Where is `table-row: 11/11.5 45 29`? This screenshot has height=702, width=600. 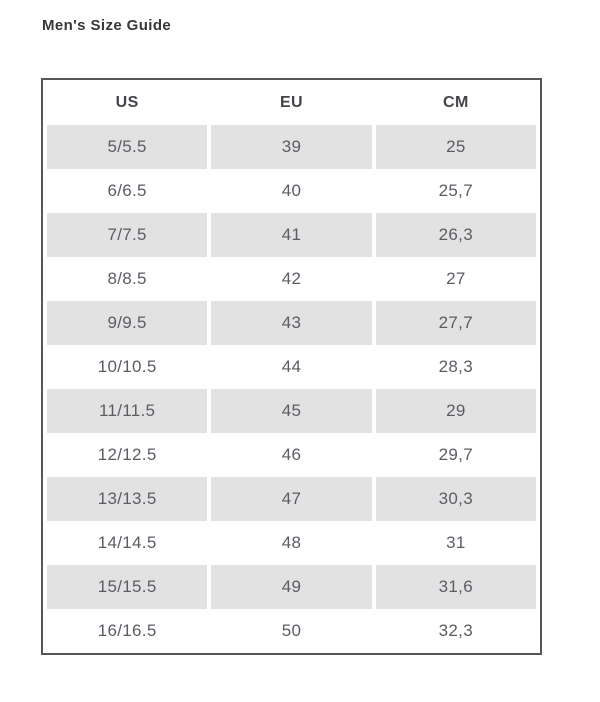
table-row: 11/11.5 45 29 is located at coordinates (291, 411).